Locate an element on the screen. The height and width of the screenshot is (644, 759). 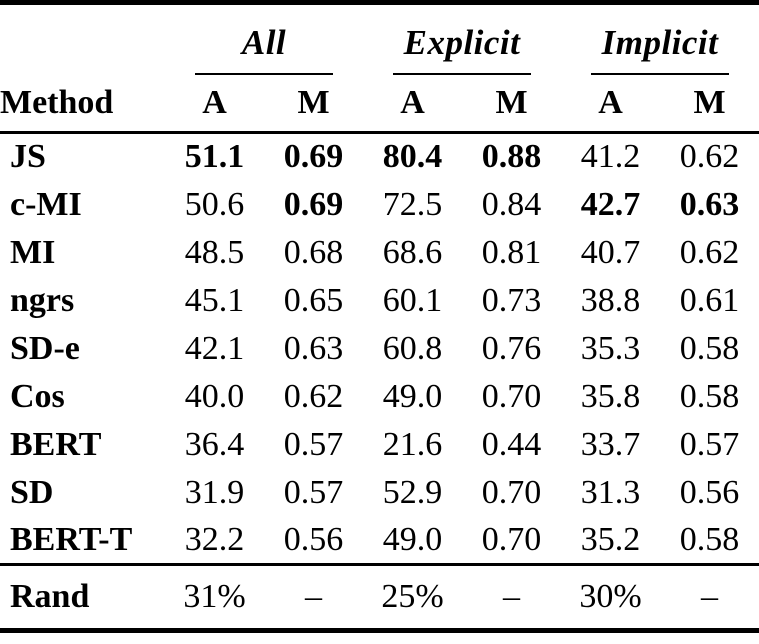
table-cell: 80.4 is located at coordinates (412, 157).